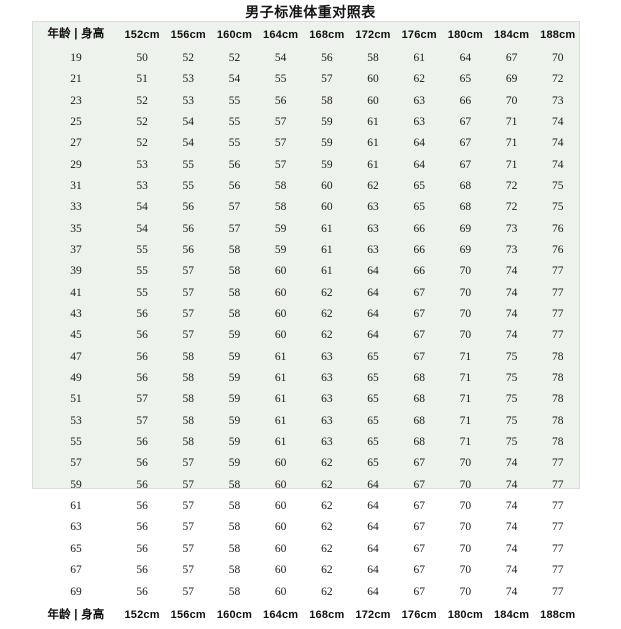  What do you see at coordinates (511, 615) in the screenshot?
I see `footer-height-184cm: 184cm` at bounding box center [511, 615].